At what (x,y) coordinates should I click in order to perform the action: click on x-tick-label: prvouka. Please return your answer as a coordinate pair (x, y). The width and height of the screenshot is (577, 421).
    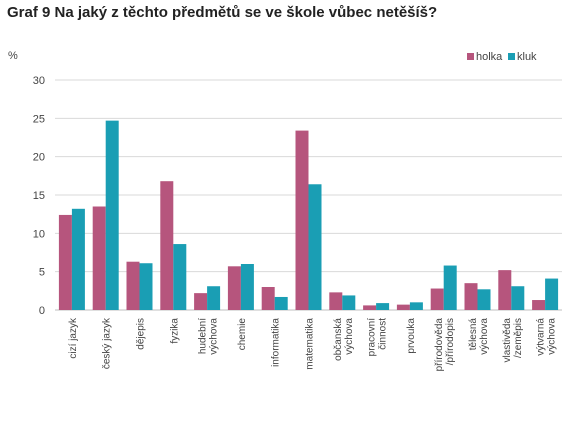
    Looking at the image, I should click on (411, 336).